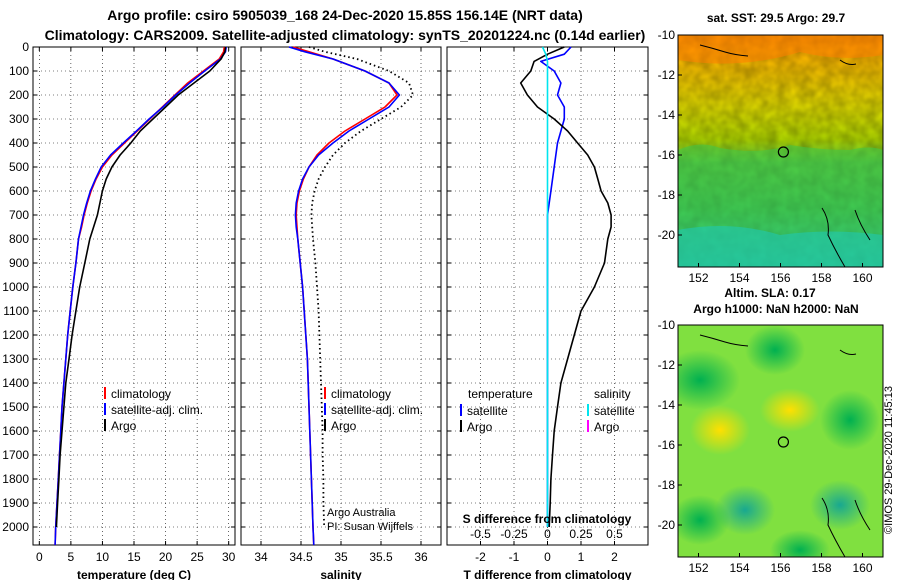 This screenshot has height=580, width=900. Describe the element at coordinates (15, 527) in the screenshot. I see `depth-tick-label: 2000` at that location.